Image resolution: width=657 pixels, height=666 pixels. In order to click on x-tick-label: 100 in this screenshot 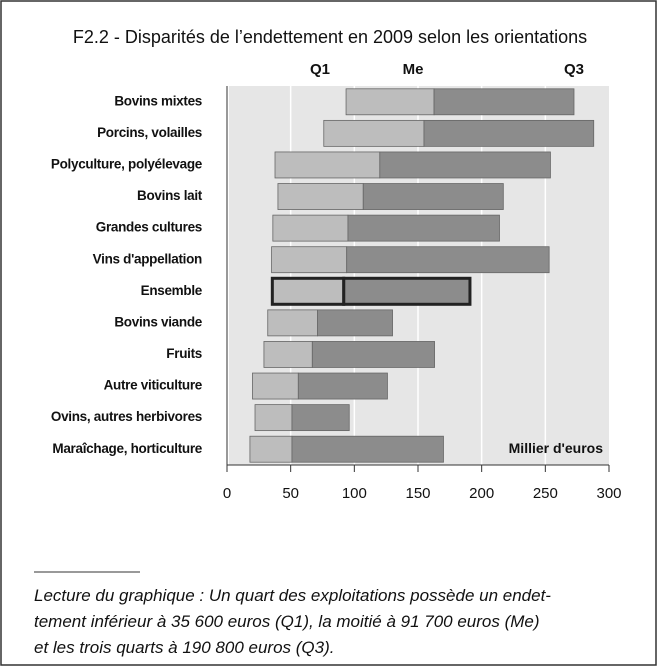, I will do `click(354, 493)`.